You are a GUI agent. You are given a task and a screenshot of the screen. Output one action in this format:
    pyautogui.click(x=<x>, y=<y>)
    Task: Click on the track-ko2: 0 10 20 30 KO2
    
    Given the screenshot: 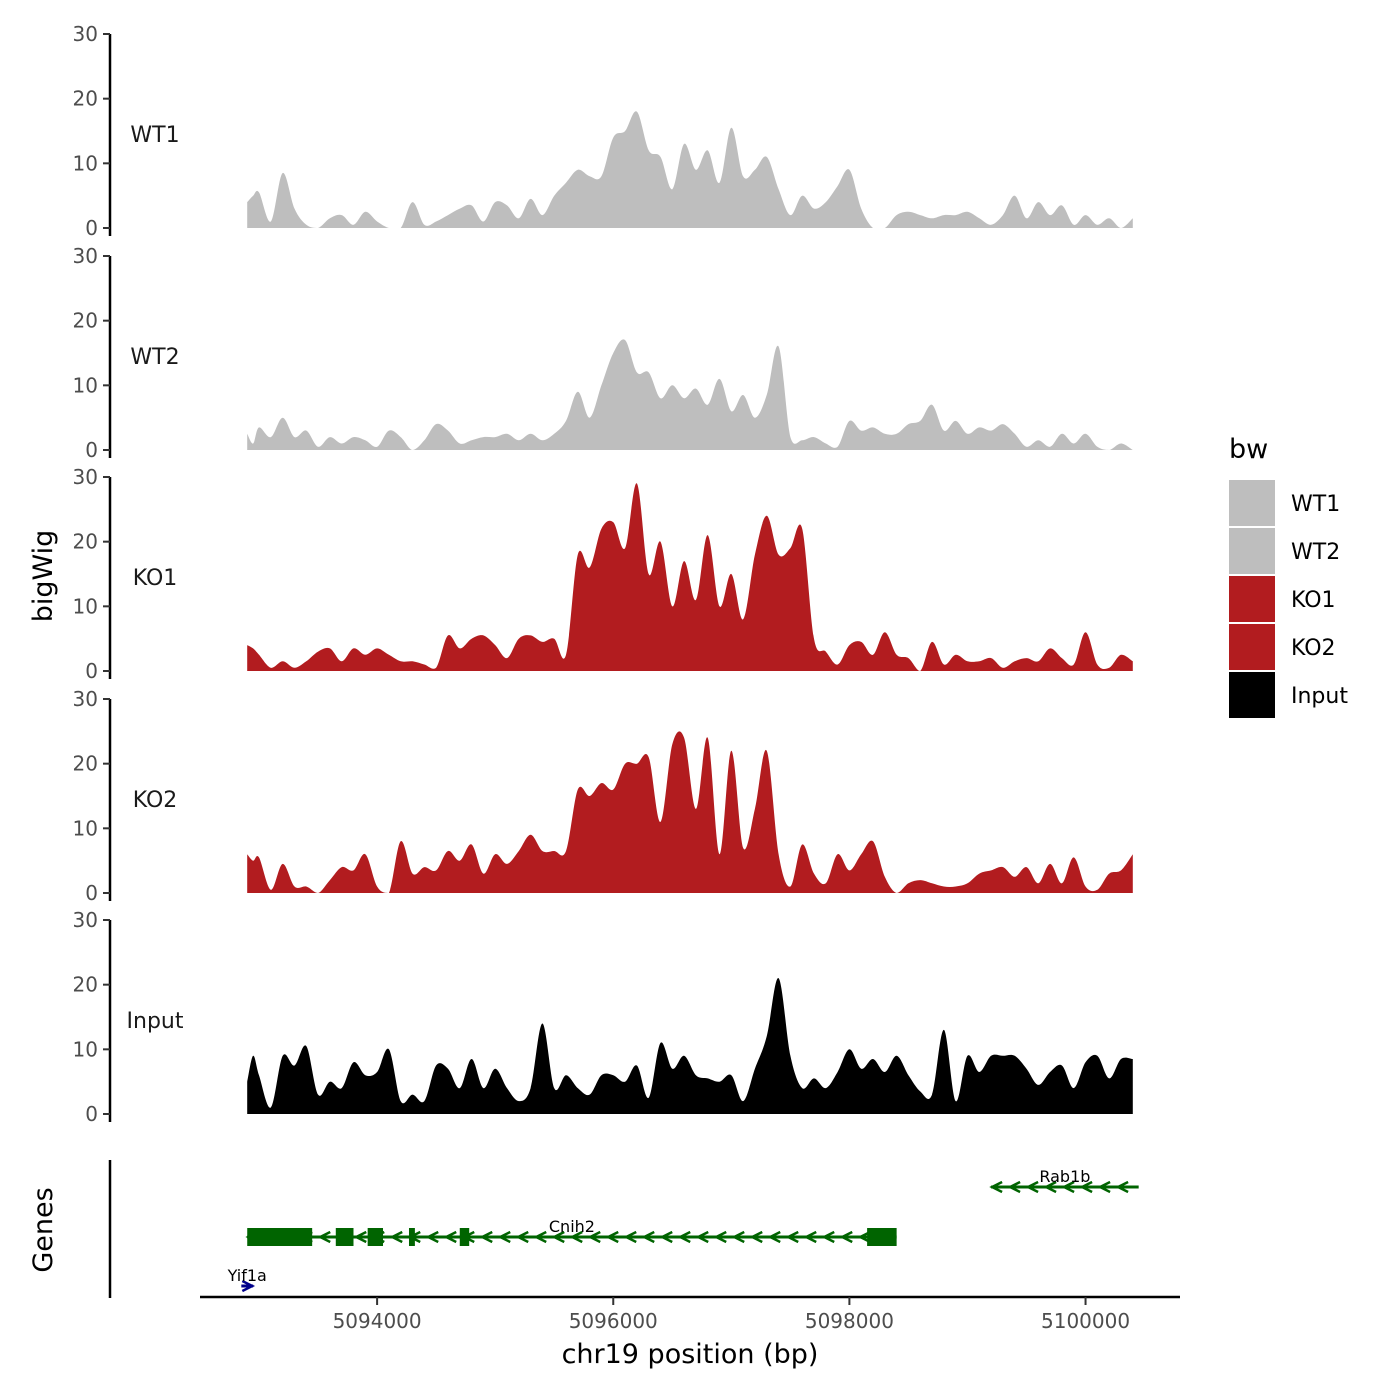 What is the action you would take?
    pyautogui.click(x=603, y=796)
    